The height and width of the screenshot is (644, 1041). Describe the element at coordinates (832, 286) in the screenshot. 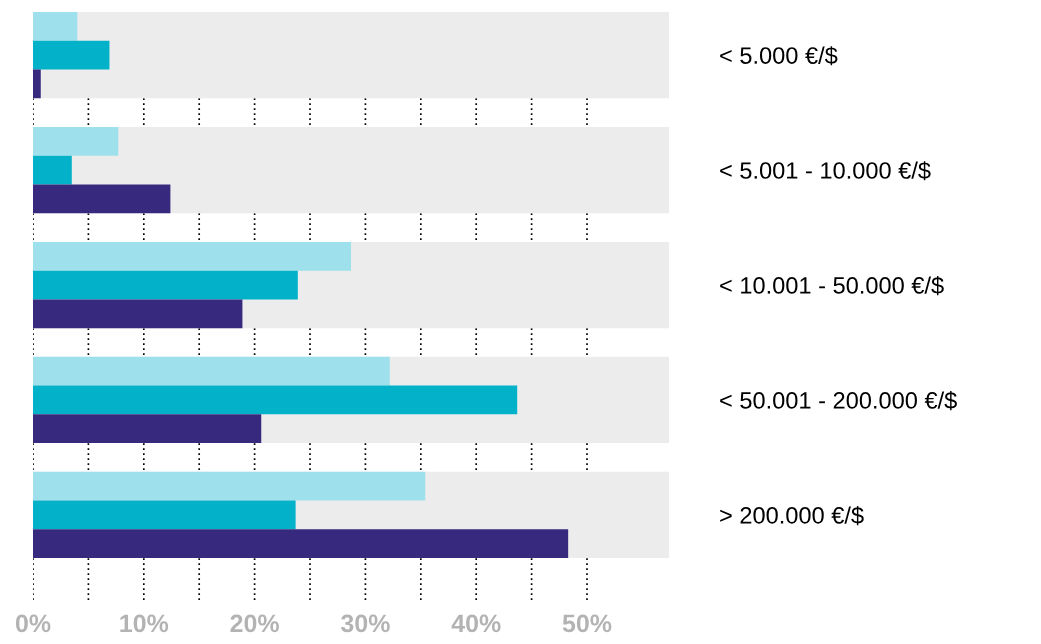

I see `y-tick-label: < 10.001 - 50.000 €/$` at that location.